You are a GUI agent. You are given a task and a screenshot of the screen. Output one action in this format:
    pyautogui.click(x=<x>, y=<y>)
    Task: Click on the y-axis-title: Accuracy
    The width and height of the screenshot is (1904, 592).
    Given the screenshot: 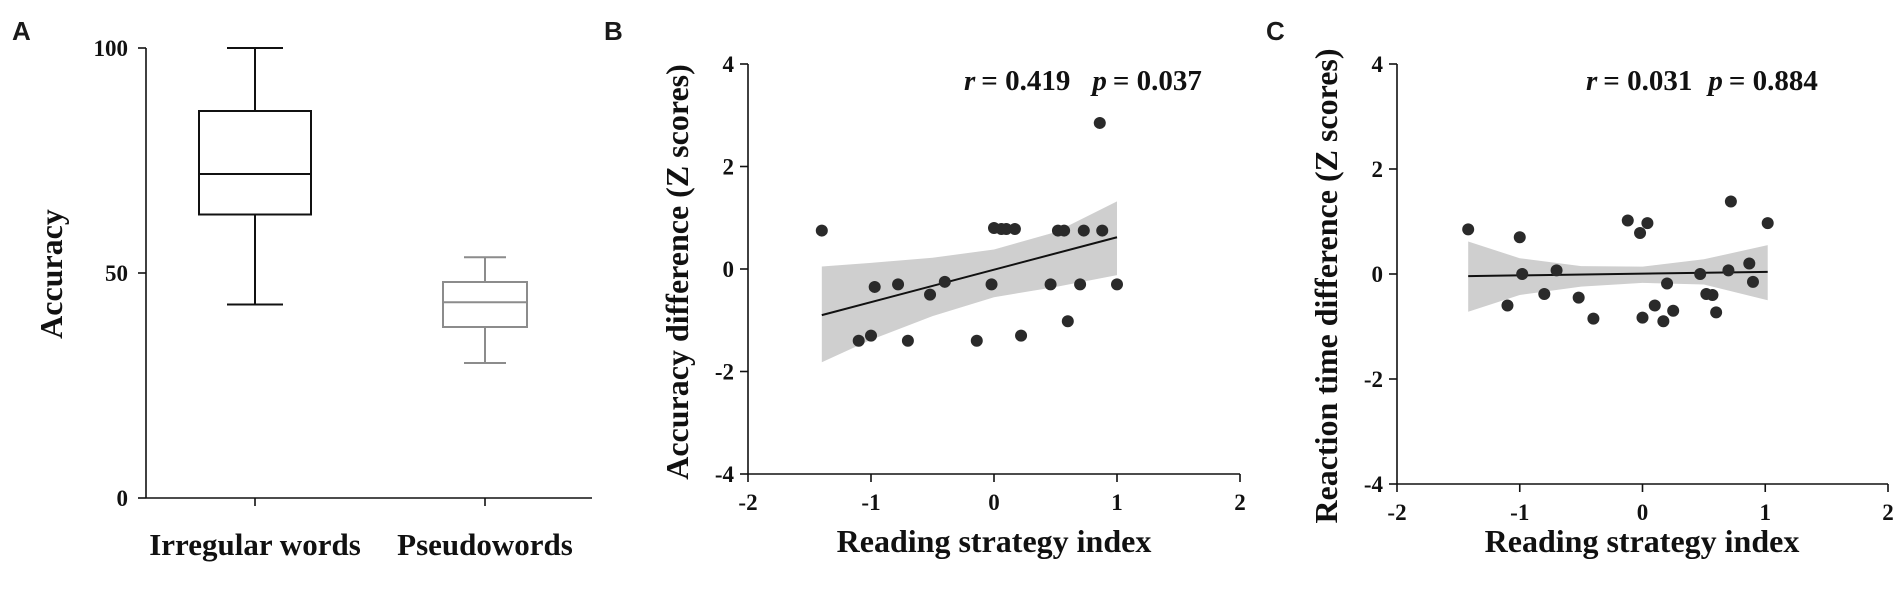 What is the action you would take?
    pyautogui.click(x=51, y=274)
    